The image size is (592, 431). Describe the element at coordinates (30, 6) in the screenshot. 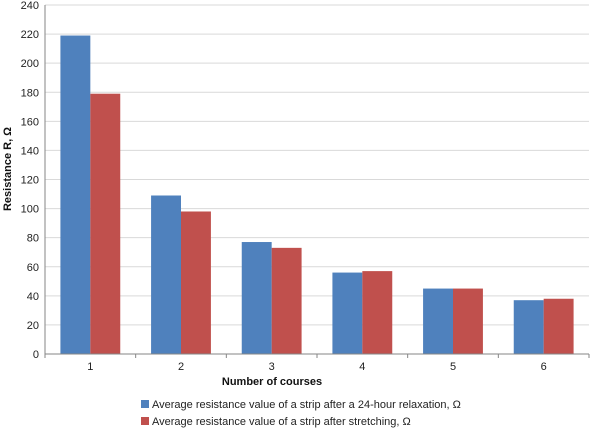

I see `y-tick-label: 240` at that location.